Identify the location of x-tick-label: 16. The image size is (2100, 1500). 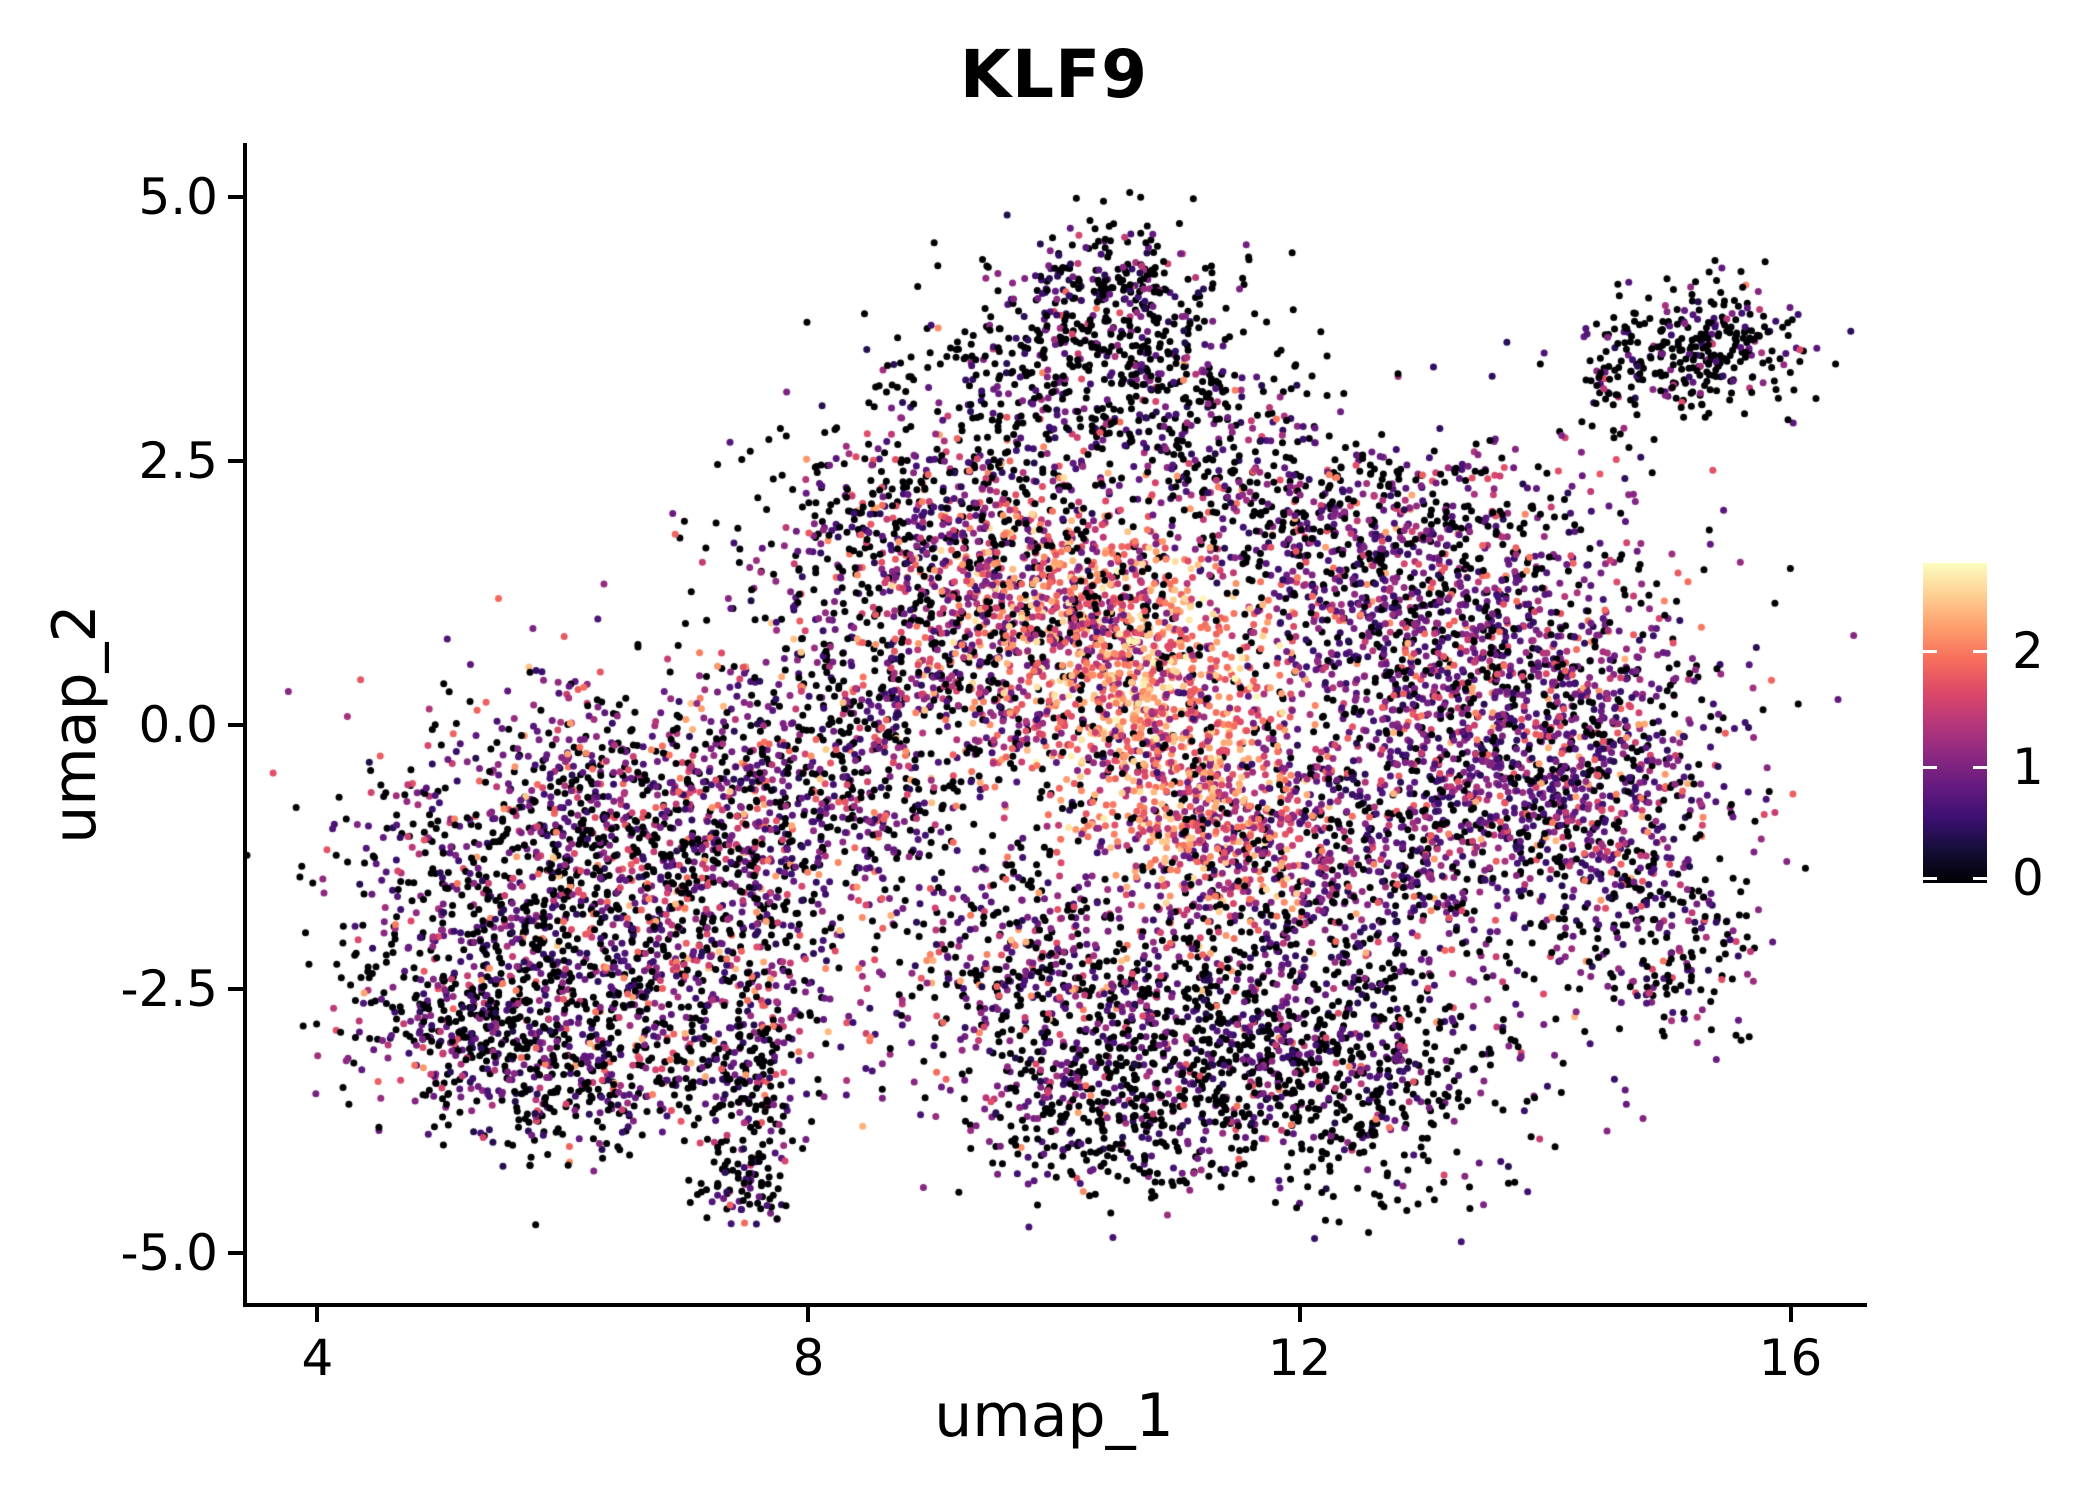
(1790, 1358).